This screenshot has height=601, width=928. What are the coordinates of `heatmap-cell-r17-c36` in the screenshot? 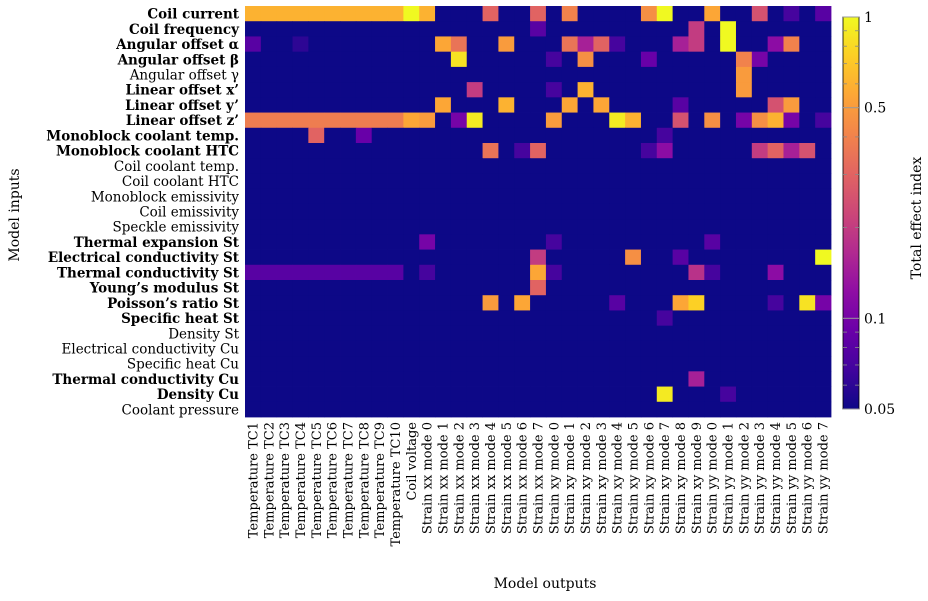 It's located at (823, 272).